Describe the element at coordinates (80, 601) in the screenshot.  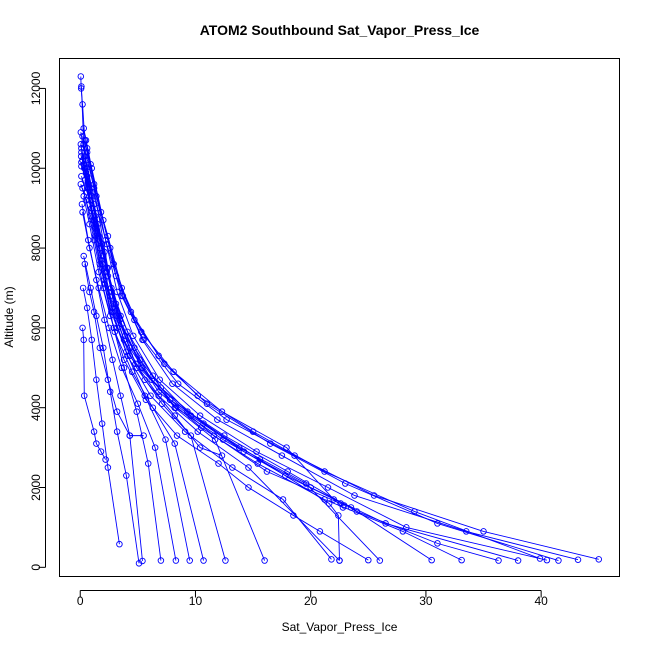
I see `x-tick-label: 0` at that location.